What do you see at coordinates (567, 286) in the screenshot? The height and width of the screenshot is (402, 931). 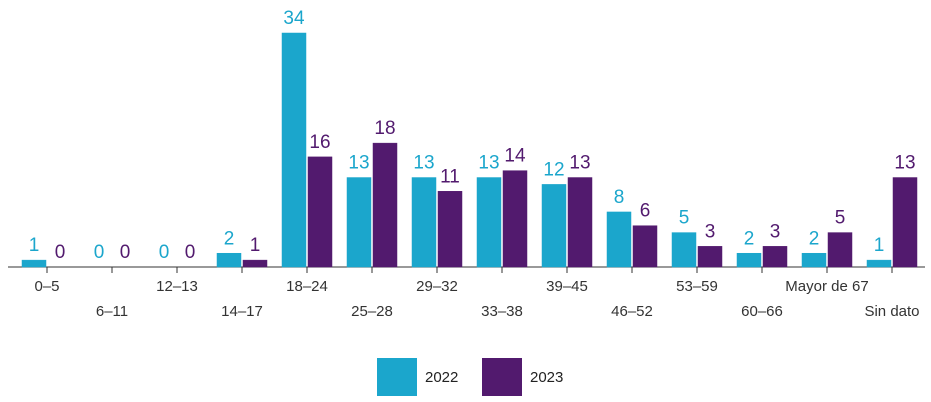 I see `x-tick-label: 39–45` at bounding box center [567, 286].